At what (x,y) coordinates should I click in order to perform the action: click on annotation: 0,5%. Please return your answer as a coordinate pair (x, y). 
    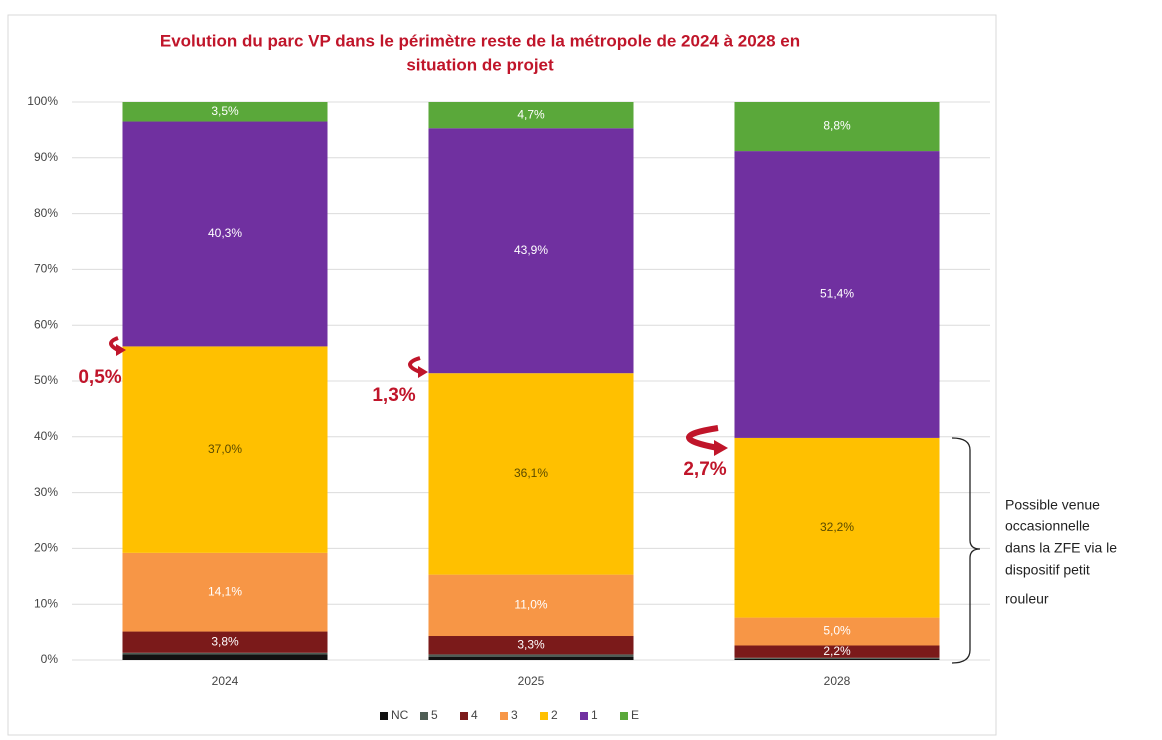
    Looking at the image, I should click on (99, 377).